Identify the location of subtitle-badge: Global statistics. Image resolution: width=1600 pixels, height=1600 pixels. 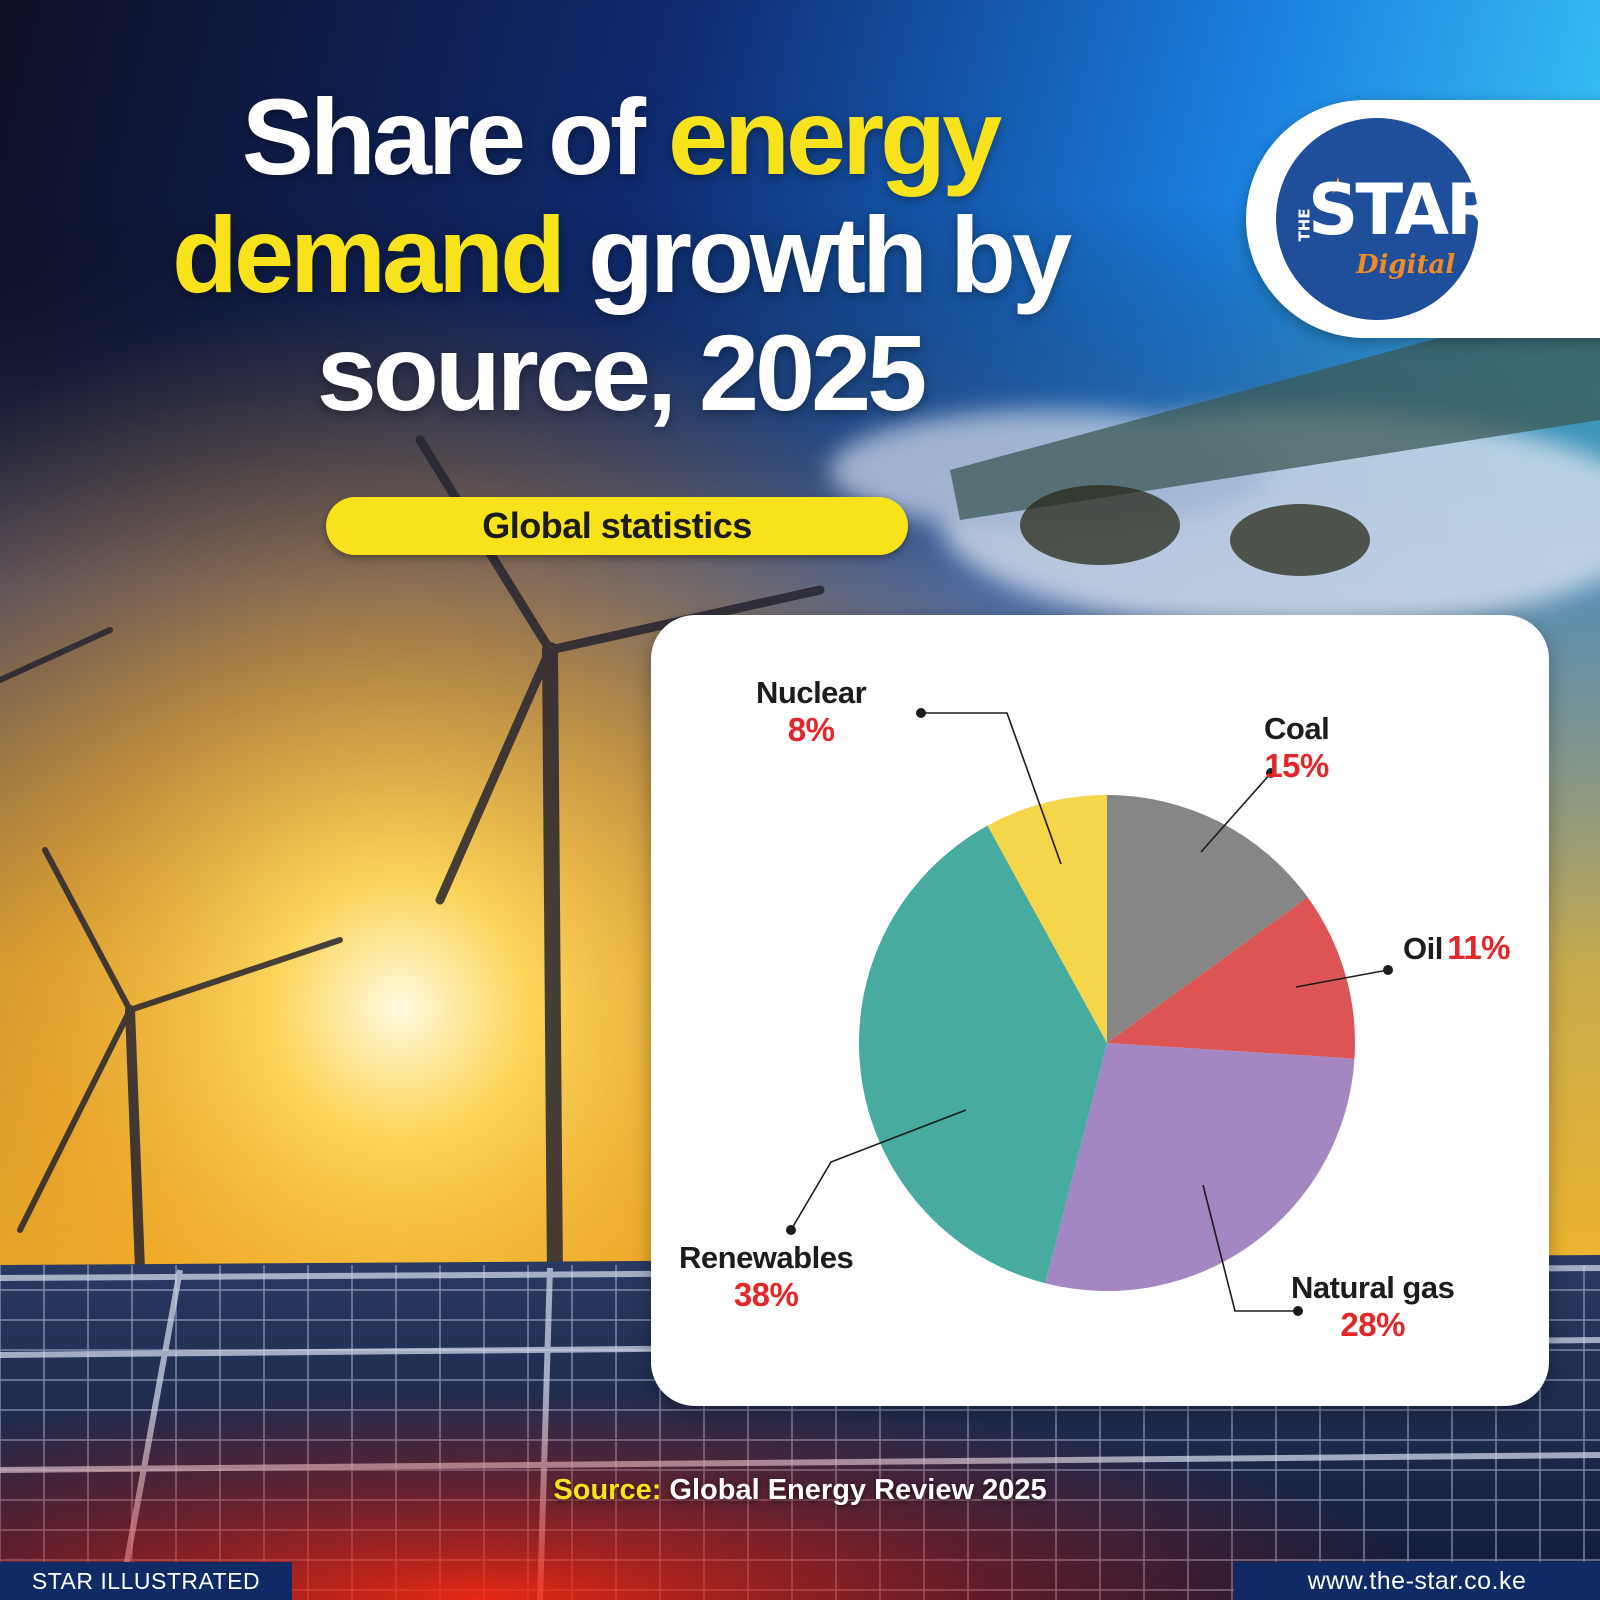
(617, 526).